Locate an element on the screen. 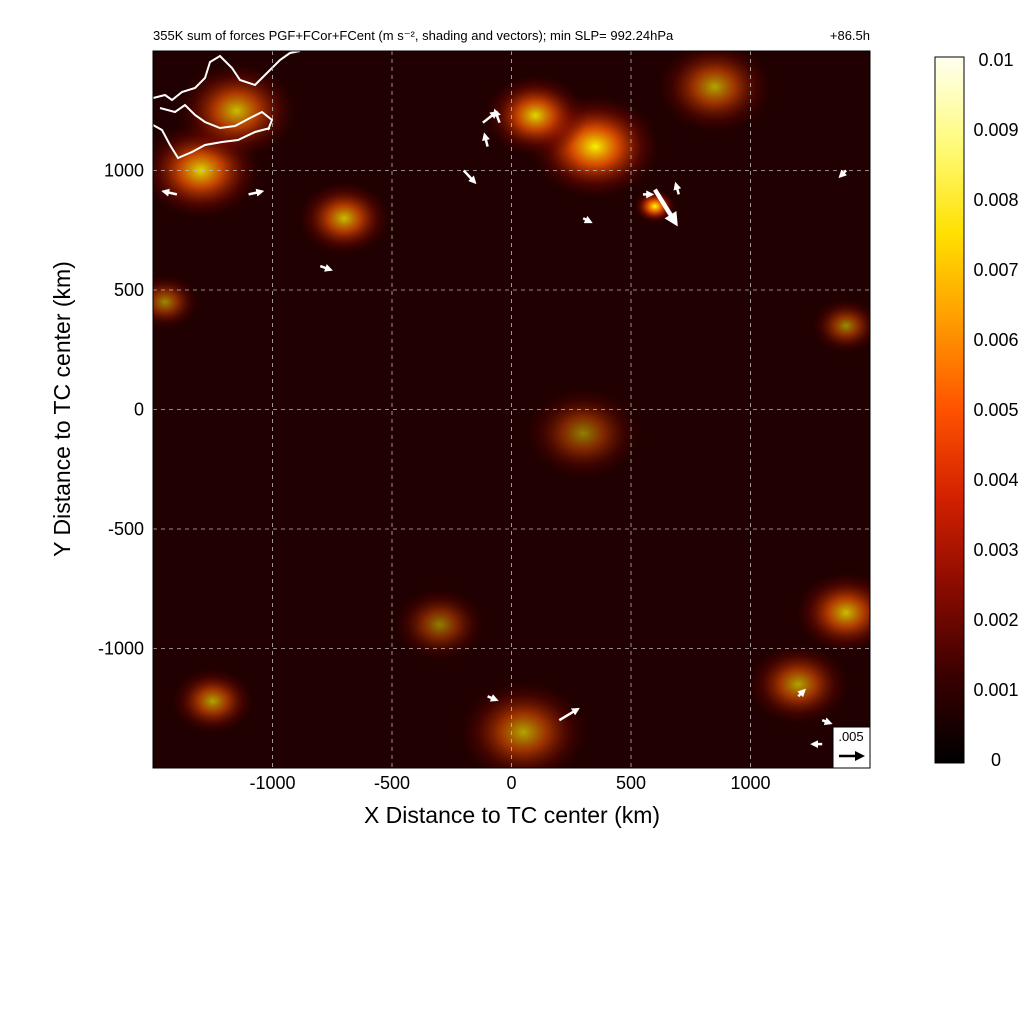 The image size is (1024, 1024). x-tick-label: 0 is located at coordinates (511, 783).